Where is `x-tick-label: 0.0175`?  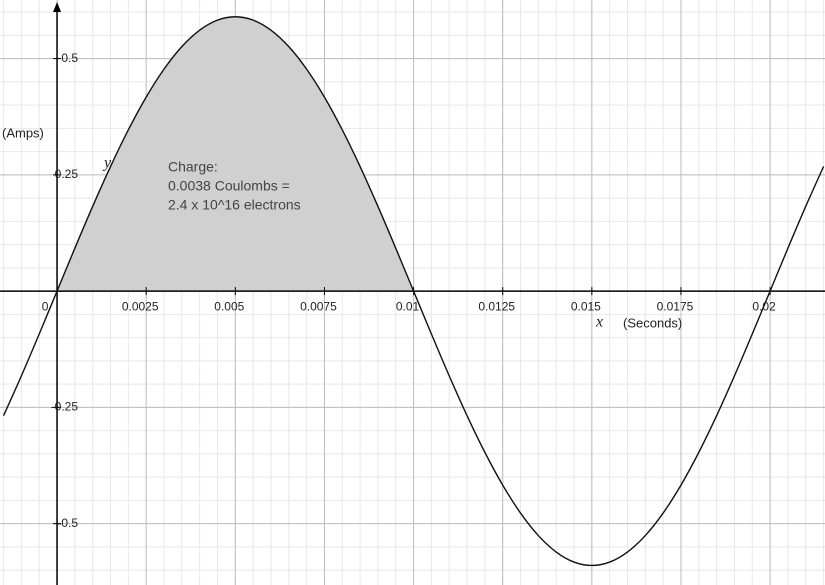 x-tick-label: 0.0175 is located at coordinates (675, 306).